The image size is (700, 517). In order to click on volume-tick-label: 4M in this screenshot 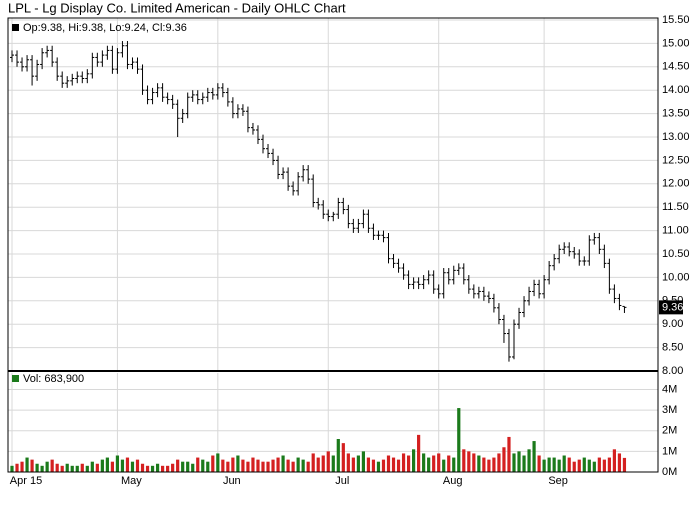, I will do `click(669, 389)`.